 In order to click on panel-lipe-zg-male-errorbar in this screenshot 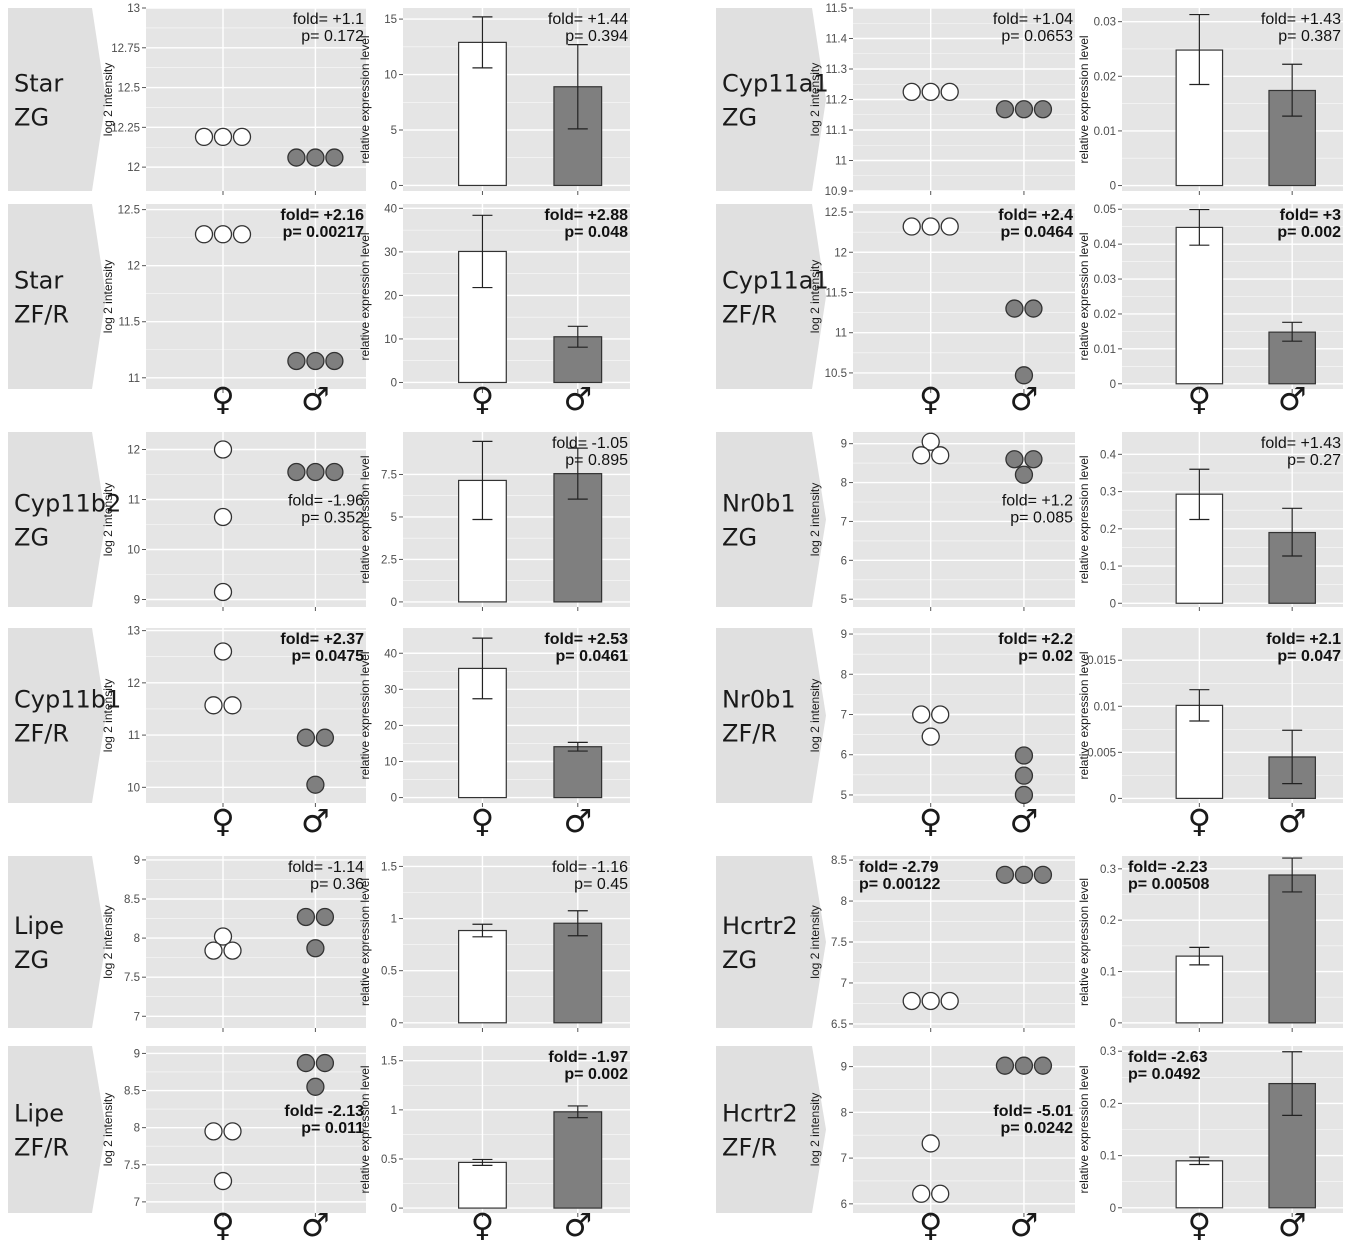, I will do `click(577, 923)`.